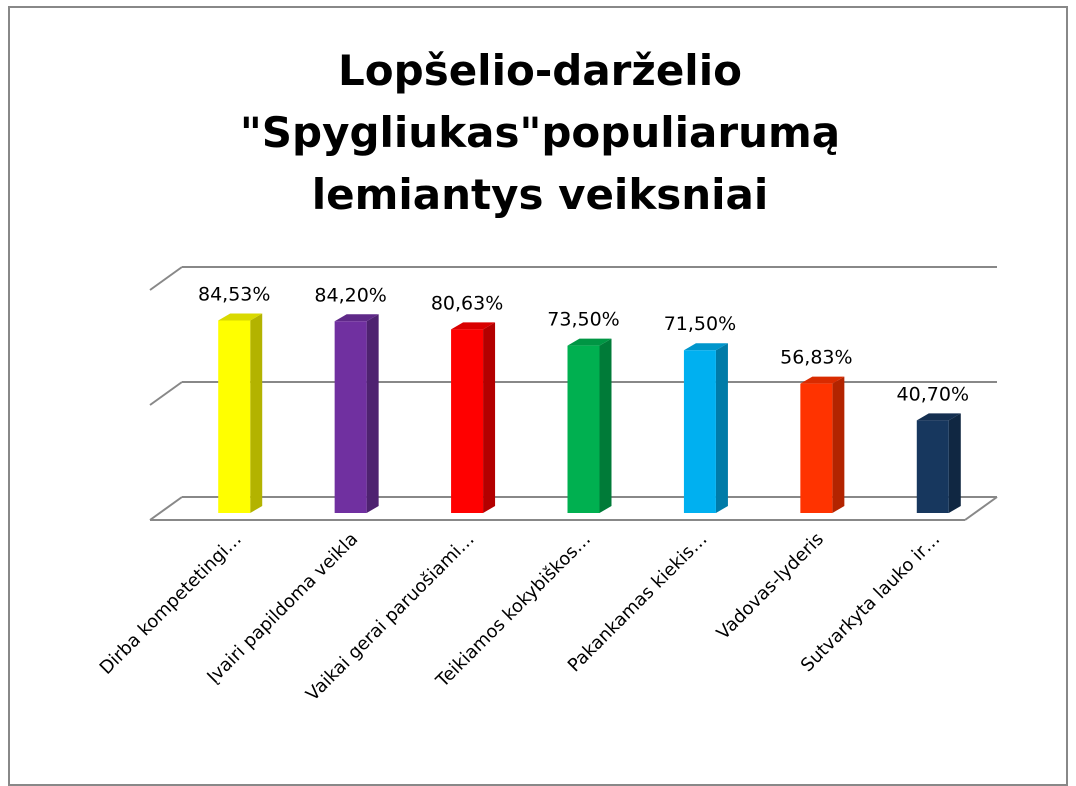  What do you see at coordinates (981, 508) in the screenshot?
I see `floor-line` at bounding box center [981, 508].